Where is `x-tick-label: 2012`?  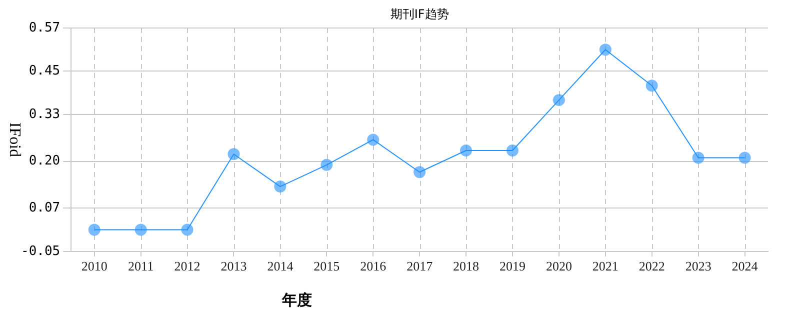
x-tick-label: 2012 is located at coordinates (187, 266).